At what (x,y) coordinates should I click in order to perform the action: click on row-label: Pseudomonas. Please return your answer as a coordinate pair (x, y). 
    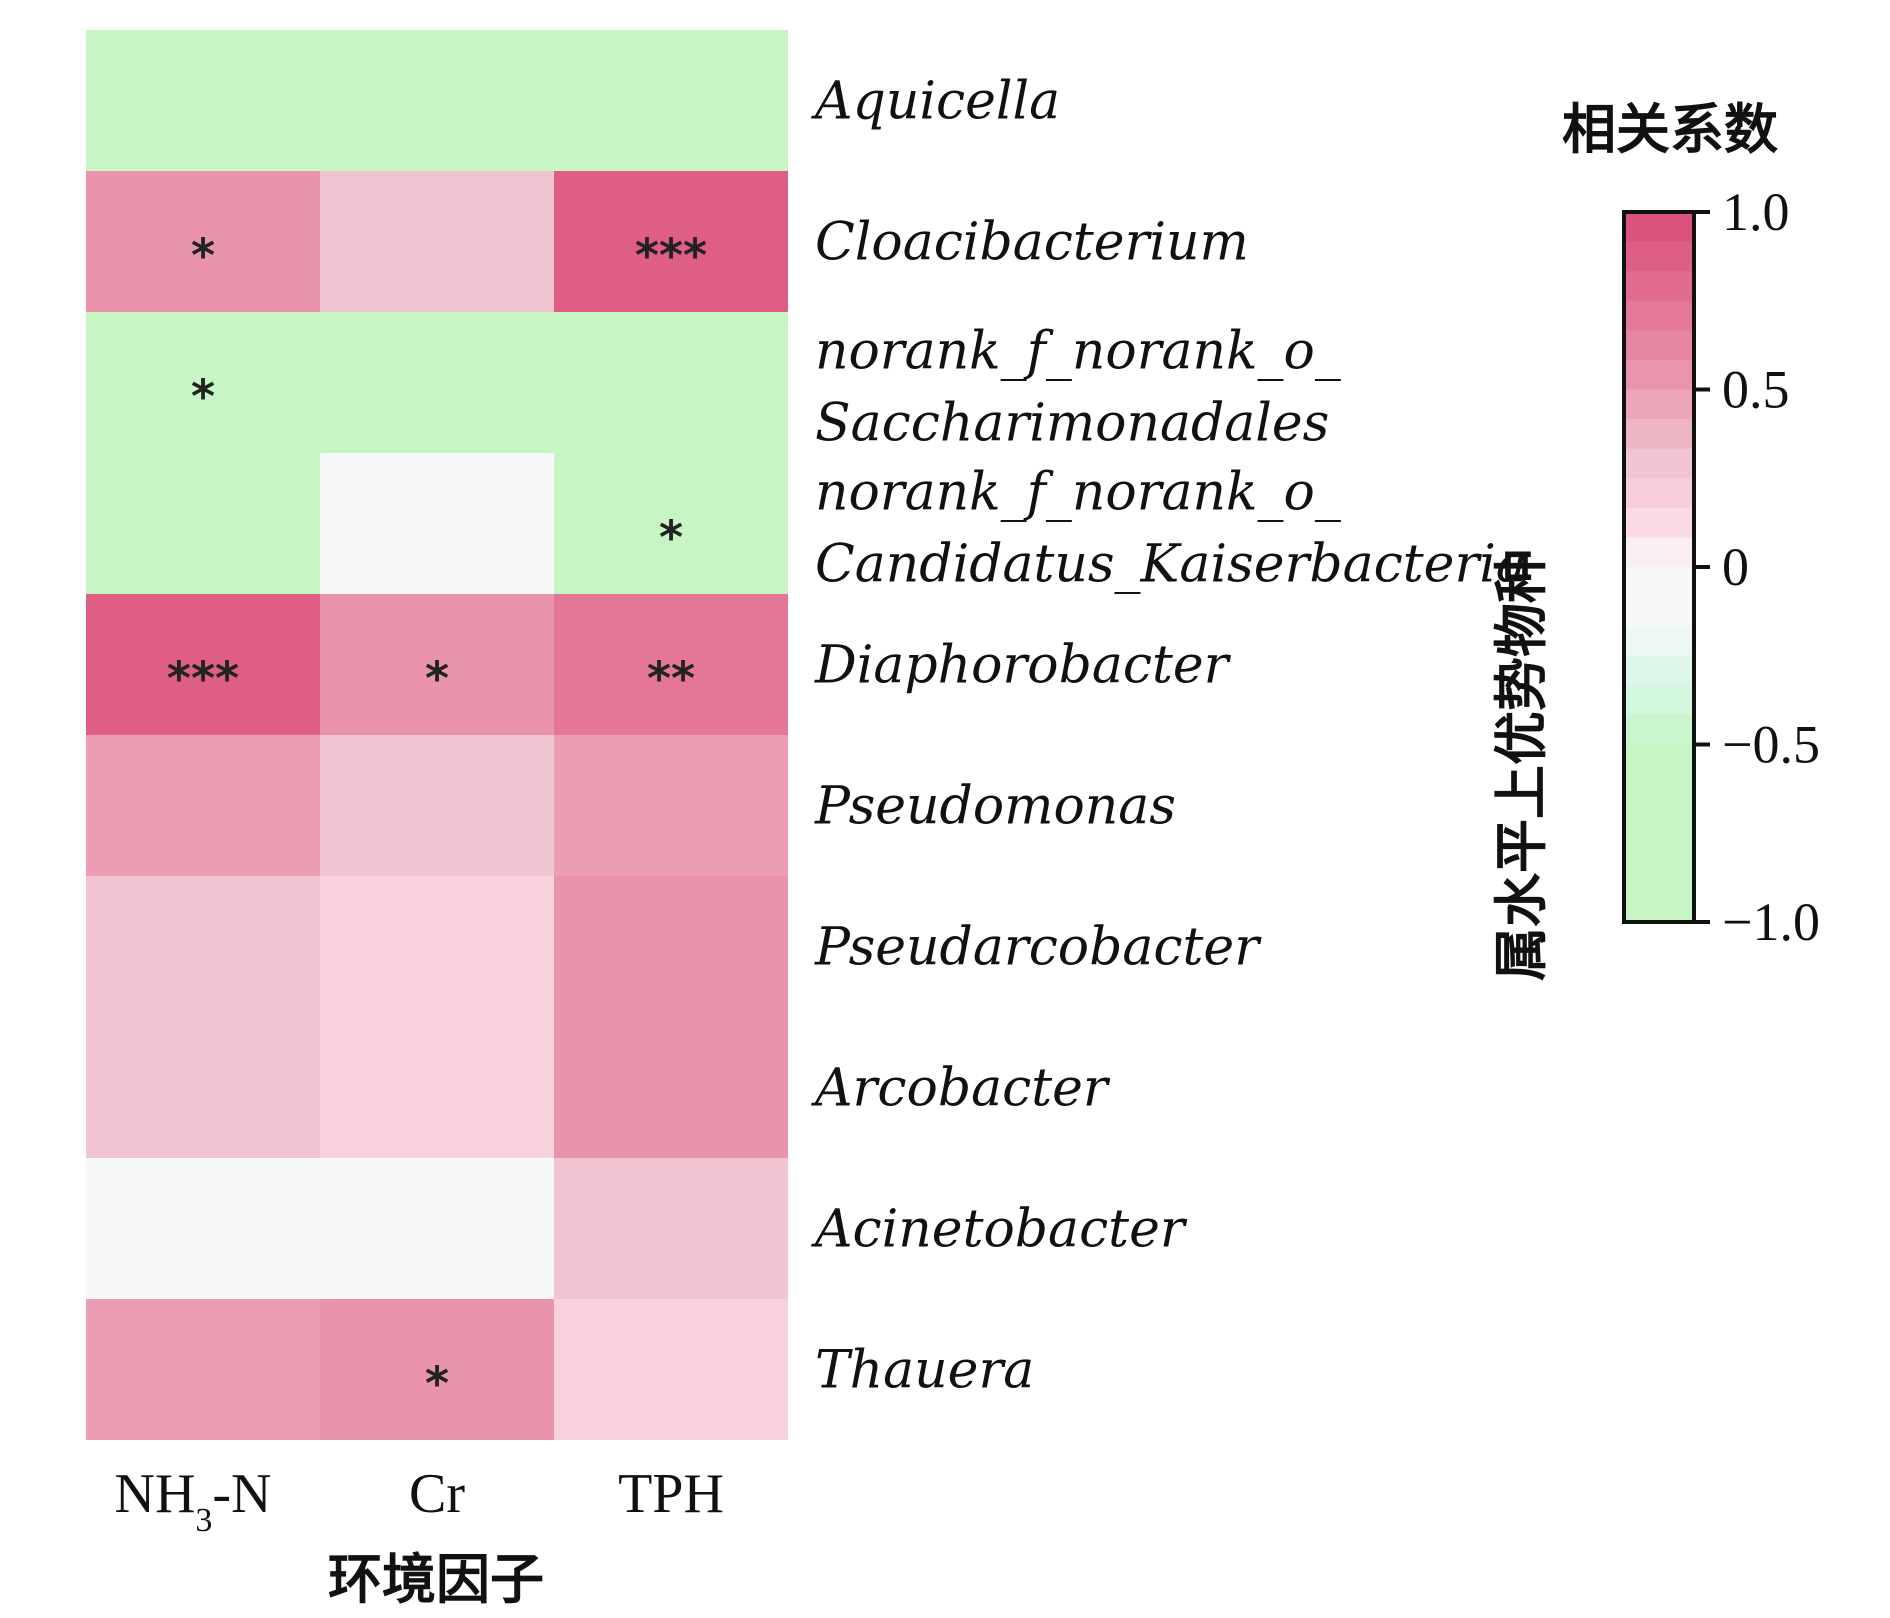
    Looking at the image, I should click on (995, 807).